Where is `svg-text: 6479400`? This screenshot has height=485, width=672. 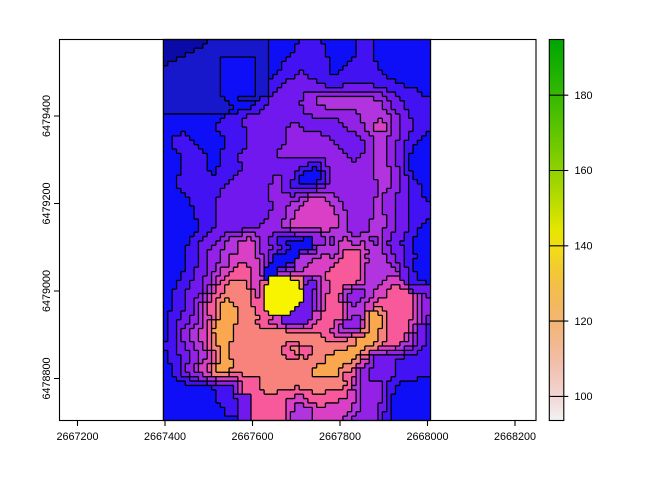
svg-text: 6479400 is located at coordinates (47, 116).